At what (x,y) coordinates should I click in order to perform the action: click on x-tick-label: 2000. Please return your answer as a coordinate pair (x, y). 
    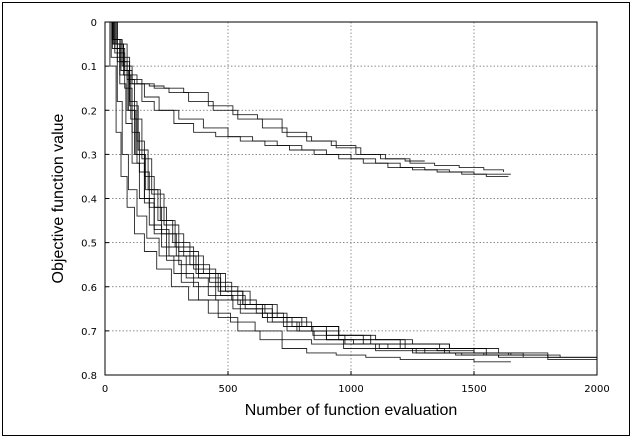
    Looking at the image, I should click on (596, 389).